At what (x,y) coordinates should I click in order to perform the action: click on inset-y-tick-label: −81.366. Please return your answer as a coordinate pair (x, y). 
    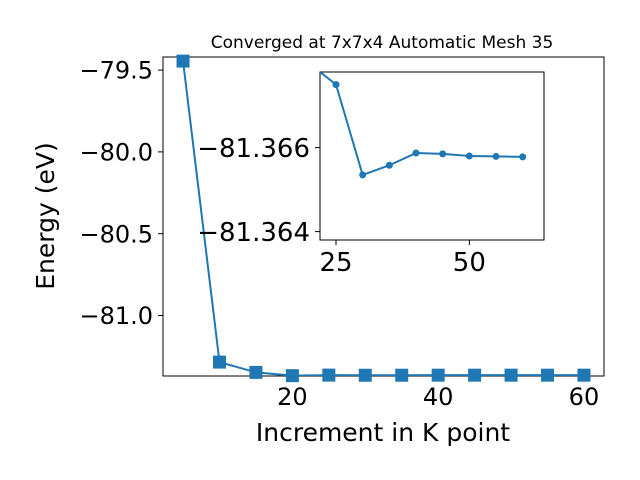
    Looking at the image, I should click on (253, 149).